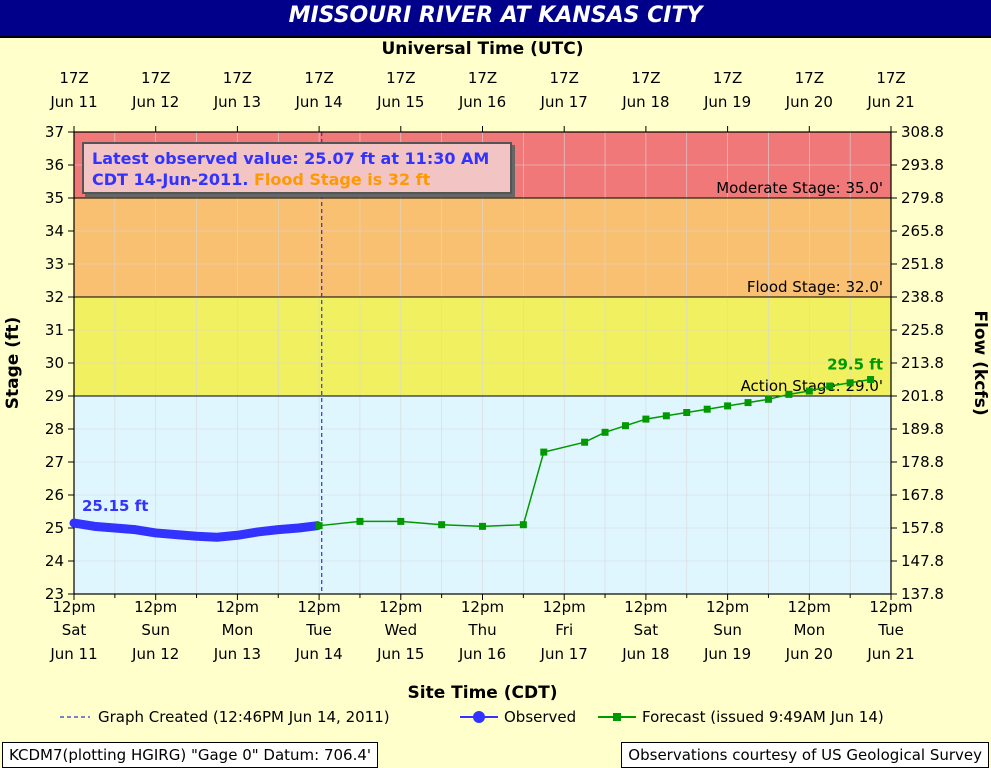 The image size is (991, 768). I want to click on x-tick-time-3: 12pm, so click(318, 607).